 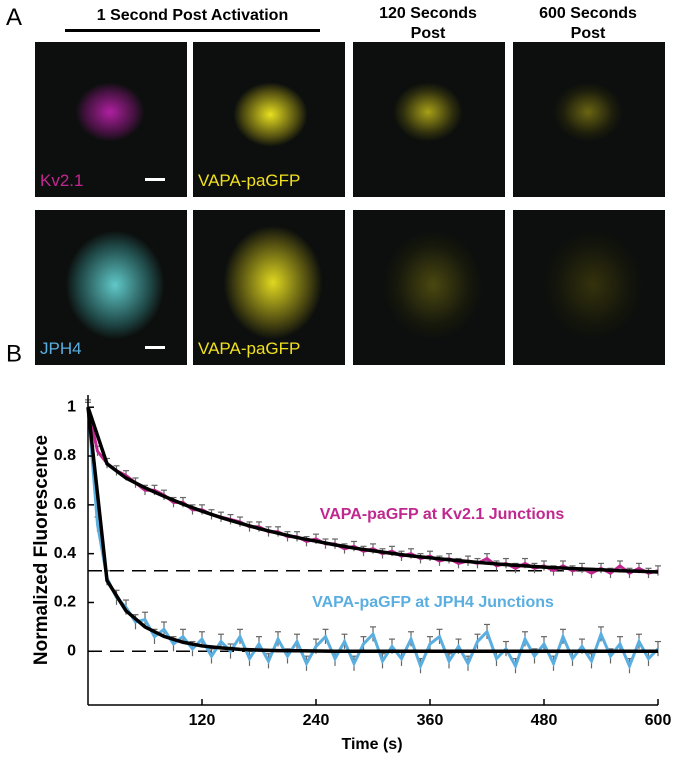 I want to click on header-rule, so click(x=192, y=30).